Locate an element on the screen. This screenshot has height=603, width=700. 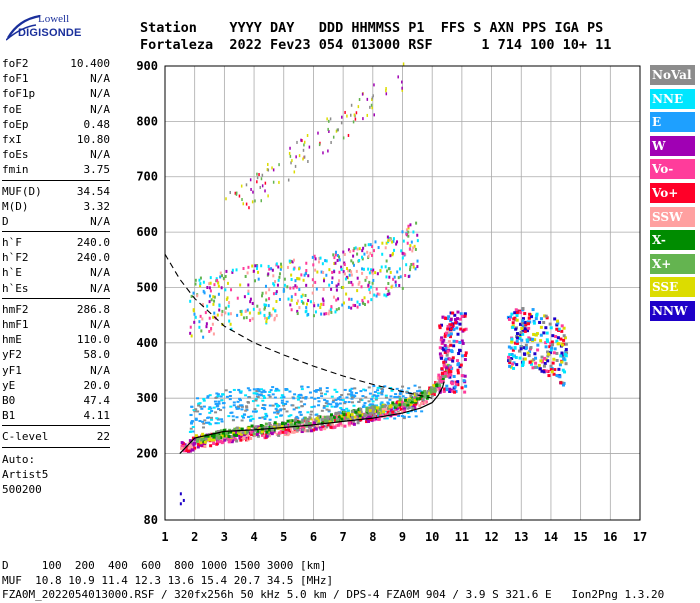
param-row-fof1: foF1 N/A is located at coordinates (56, 78).